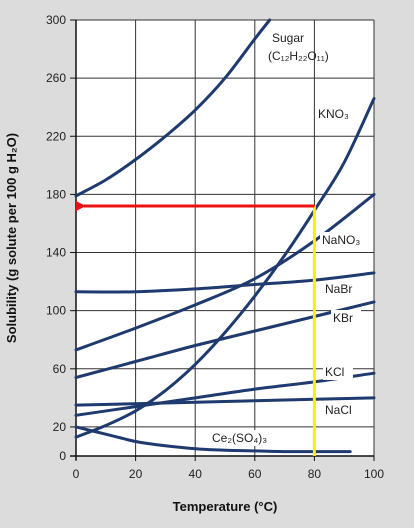 This screenshot has height=528, width=414. I want to click on x-tick-label: 20, so click(136, 474).